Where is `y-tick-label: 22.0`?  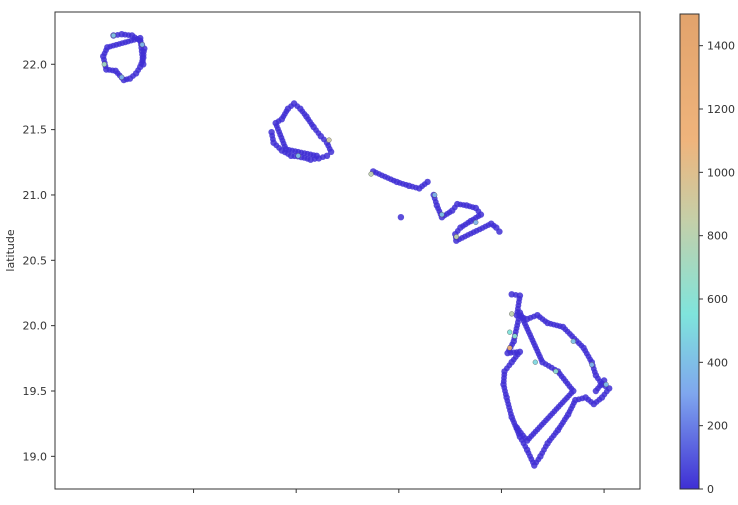 y-tick-label: 22.0 is located at coordinates (35, 64).